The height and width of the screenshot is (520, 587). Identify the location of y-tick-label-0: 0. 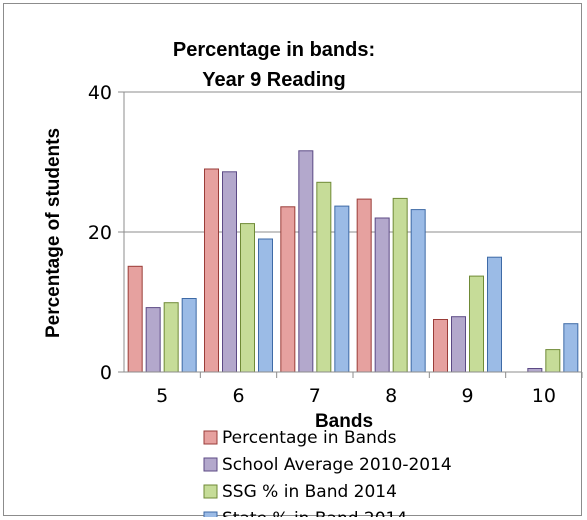
(106, 373).